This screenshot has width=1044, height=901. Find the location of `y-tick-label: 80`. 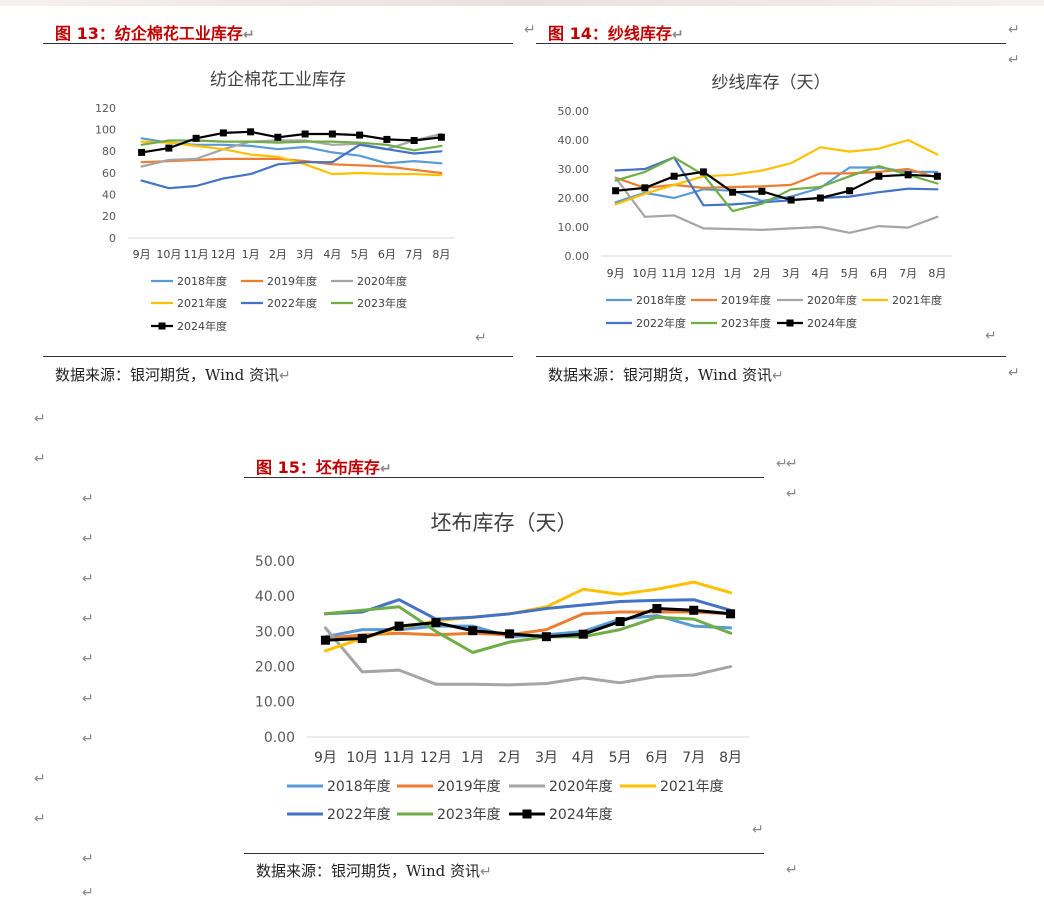

y-tick-label: 80 is located at coordinates (109, 151).